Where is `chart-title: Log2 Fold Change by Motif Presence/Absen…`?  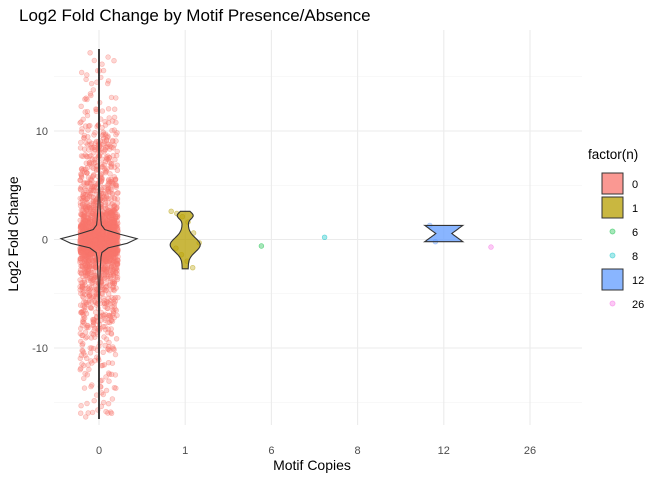
chart-title: Log2 Fold Change by Motif Presence/Absen… is located at coordinates (195, 15).